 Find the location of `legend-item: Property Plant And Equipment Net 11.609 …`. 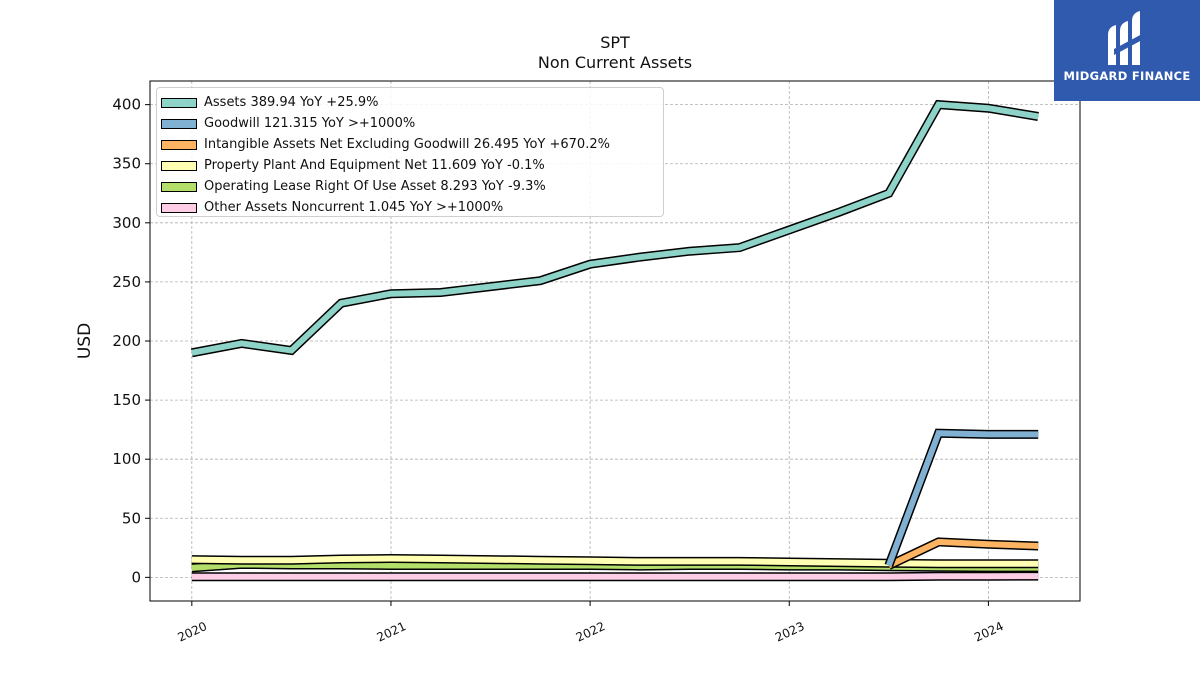

legend-item: Property Plant And Equipment Net 11.609 … is located at coordinates (412, 165).